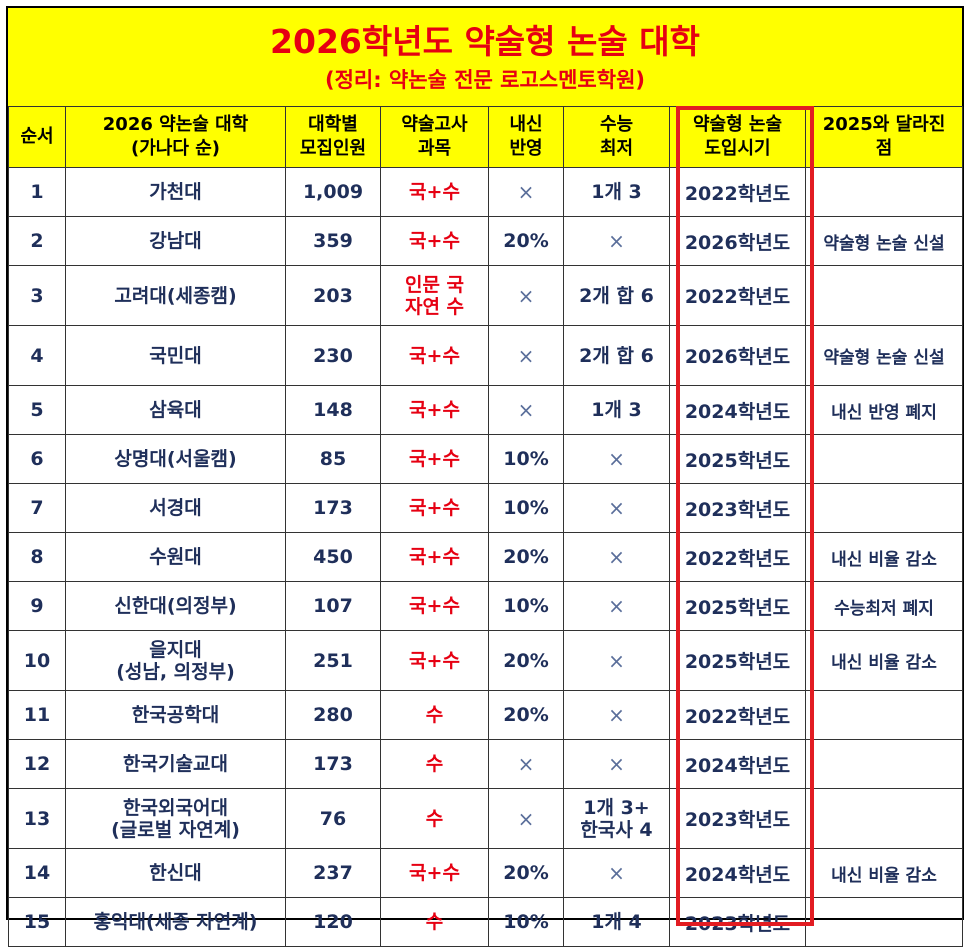  What do you see at coordinates (616, 922) in the screenshot?
I see `cell-csat: 1개 4` at bounding box center [616, 922].